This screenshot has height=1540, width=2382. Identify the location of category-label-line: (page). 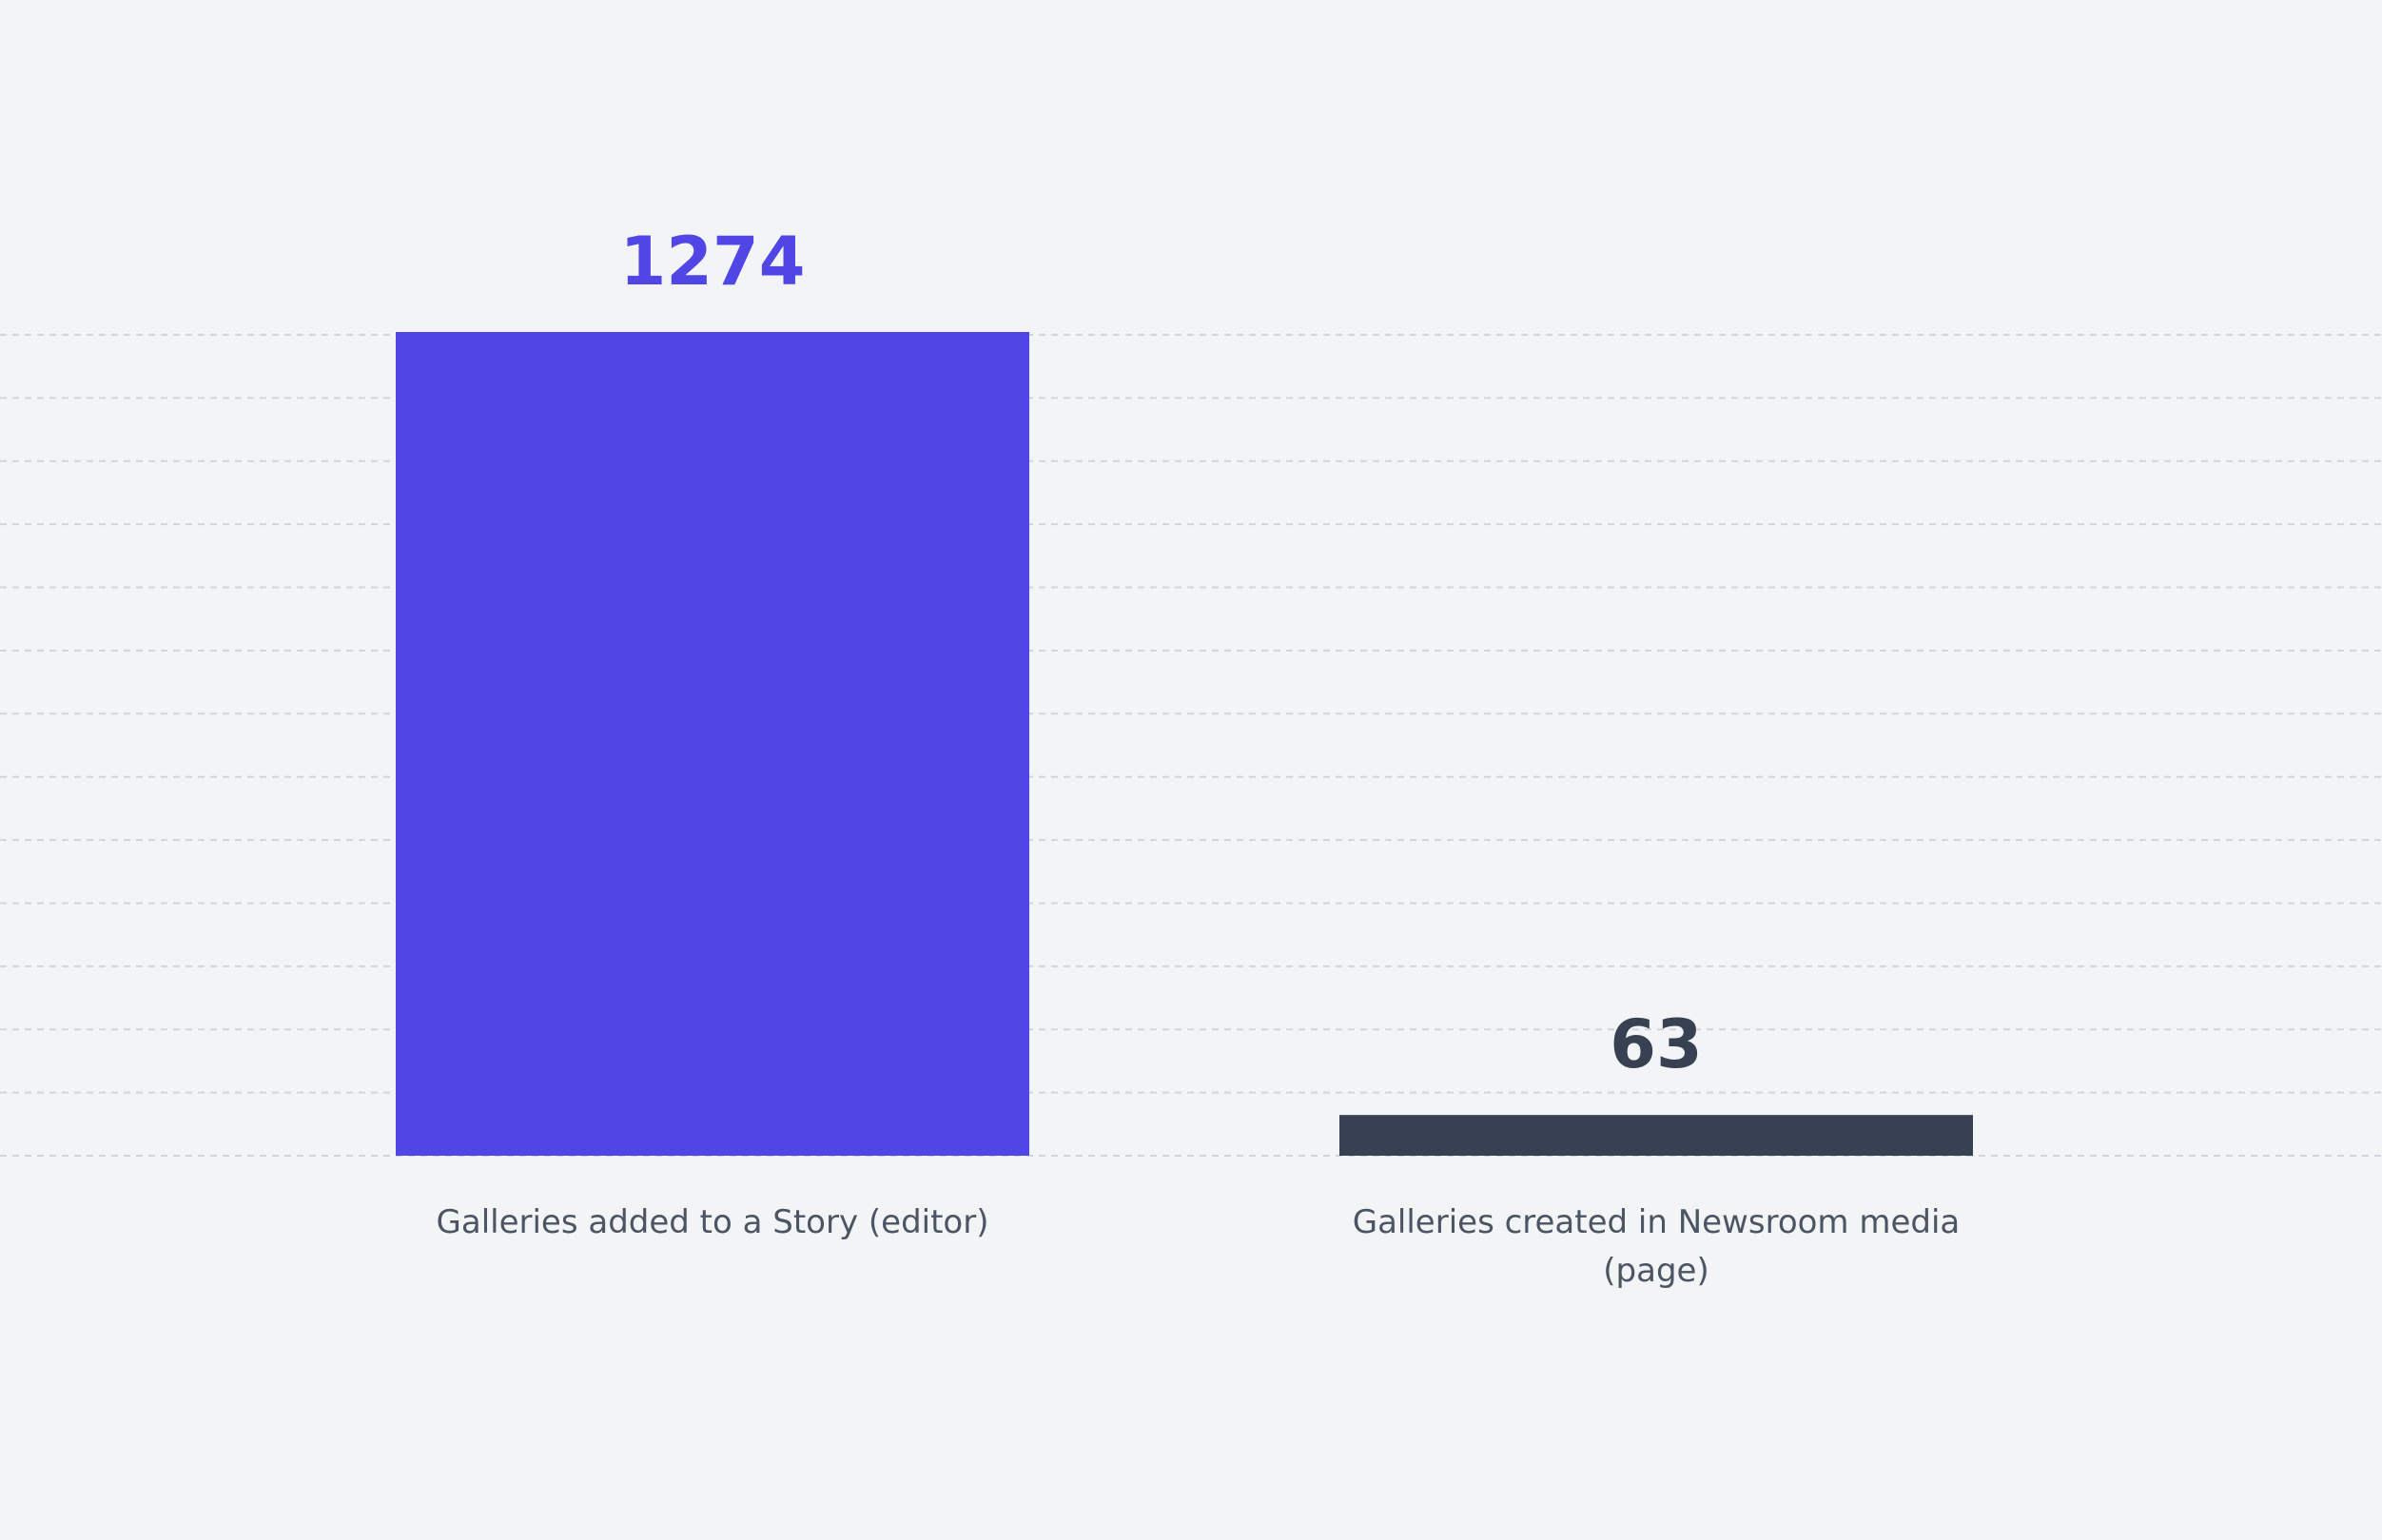
(1655, 1271).